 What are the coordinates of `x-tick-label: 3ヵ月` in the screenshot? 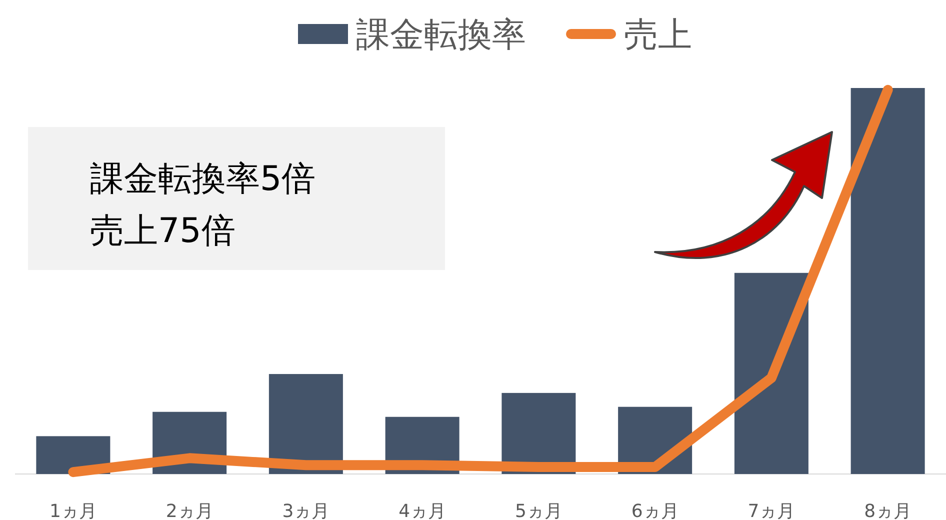 It's located at (306, 510).